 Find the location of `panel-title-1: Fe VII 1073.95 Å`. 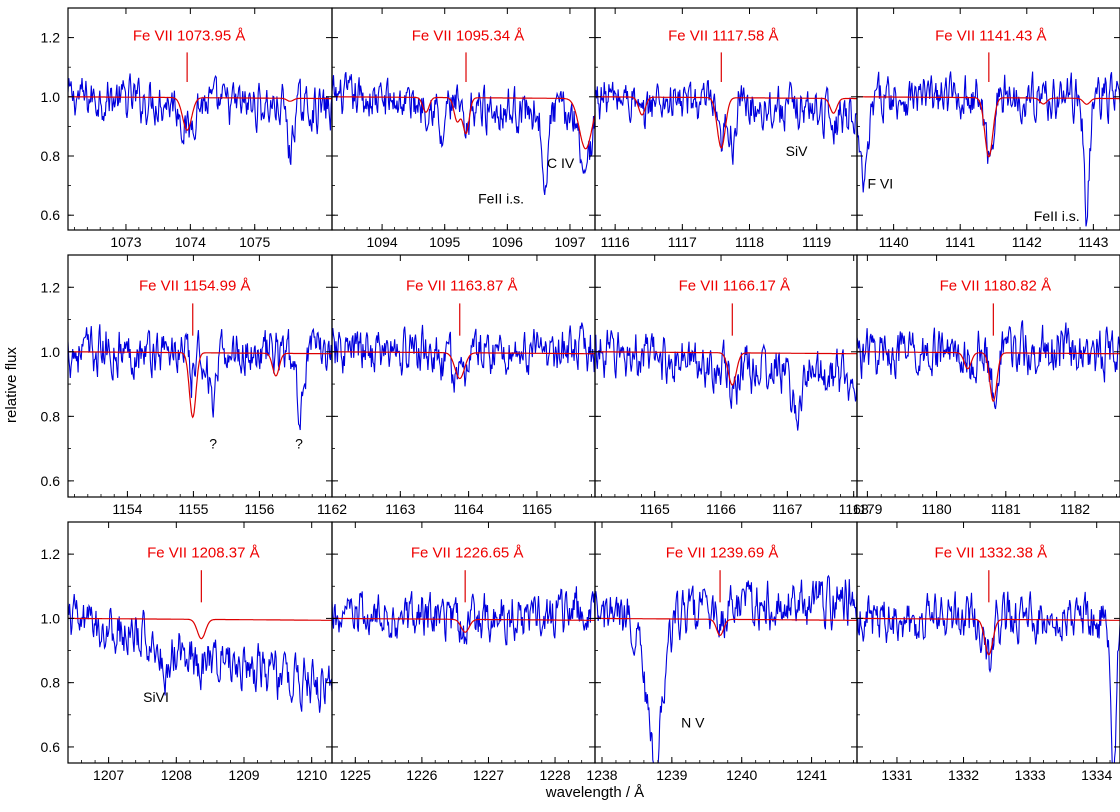

panel-title-1: Fe VII 1073.95 Å is located at coordinates (189, 36).